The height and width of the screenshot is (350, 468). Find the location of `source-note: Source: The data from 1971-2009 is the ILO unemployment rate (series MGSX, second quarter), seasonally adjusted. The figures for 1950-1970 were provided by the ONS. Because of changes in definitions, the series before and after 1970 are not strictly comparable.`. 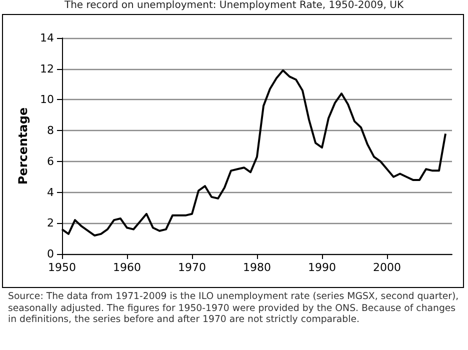

source-note: Source: The data from 1971-2009 is the ILO unemployment rate (series MGSX, second quarter), seasonally adjusted. The figures for 1950-1970 were provided by the ONS. Because of changes in definitions, the series before and after 1970 are not strictly comparable. is located at coordinates (234, 308).